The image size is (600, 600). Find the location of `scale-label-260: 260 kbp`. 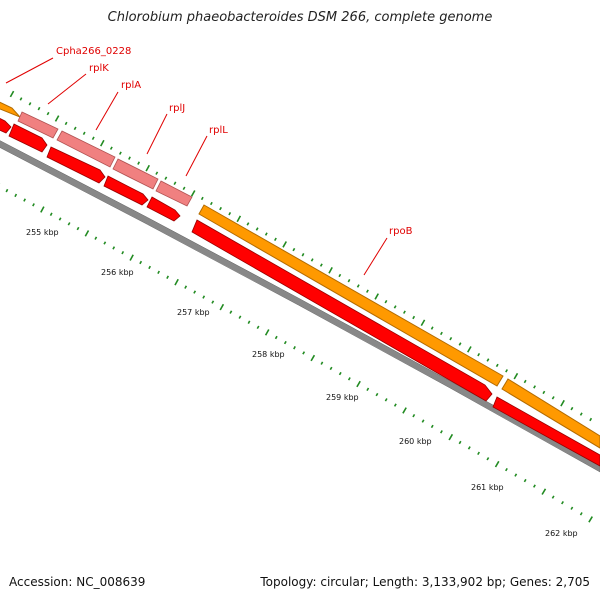

scale-label-260: 260 kbp is located at coordinates (415, 441).